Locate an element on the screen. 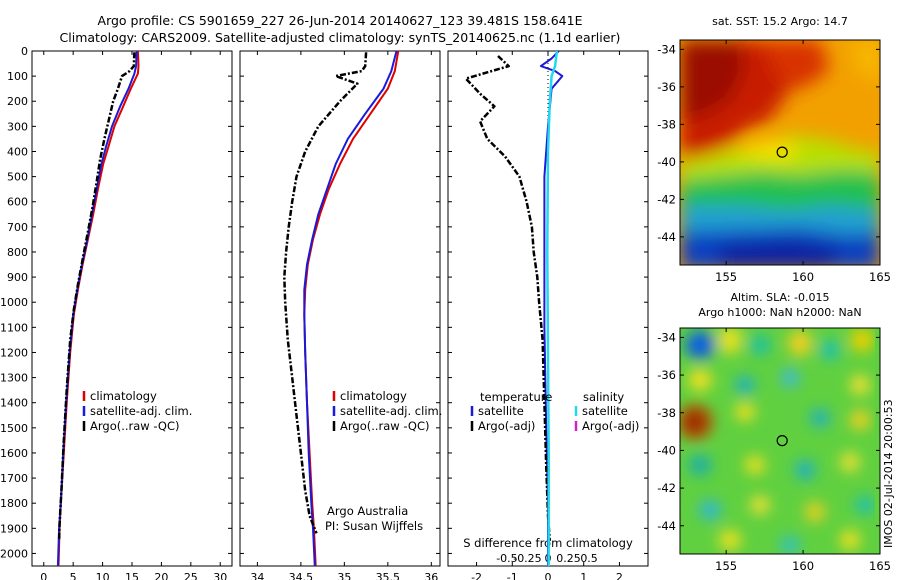 This screenshot has height=580, width=900. credit-line-1: Argo Australia is located at coordinates (367, 511).